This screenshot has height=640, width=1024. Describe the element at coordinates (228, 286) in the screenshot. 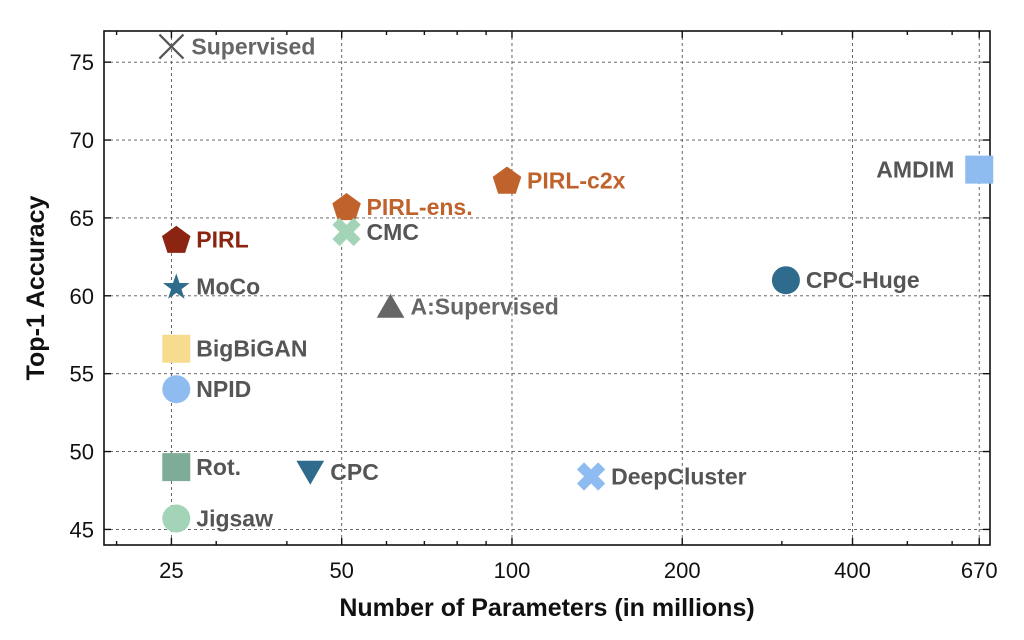

I see `label-moco: MoCo` at that location.